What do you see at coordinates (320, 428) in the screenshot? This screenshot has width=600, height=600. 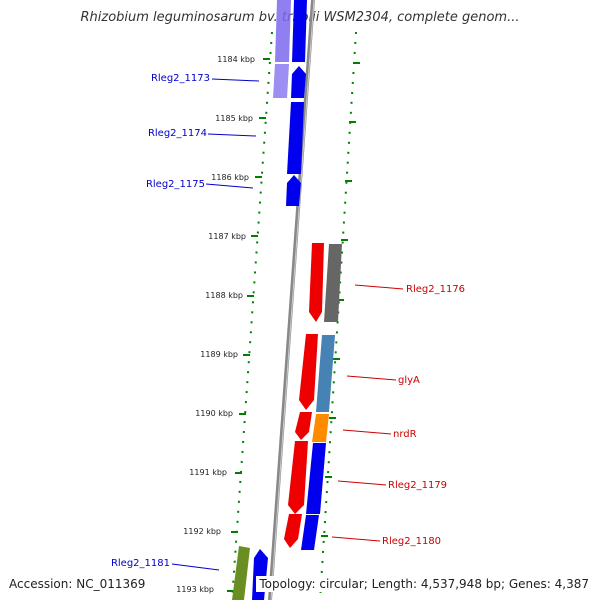 I see `gene-orange-nrdR` at bounding box center [320, 428].